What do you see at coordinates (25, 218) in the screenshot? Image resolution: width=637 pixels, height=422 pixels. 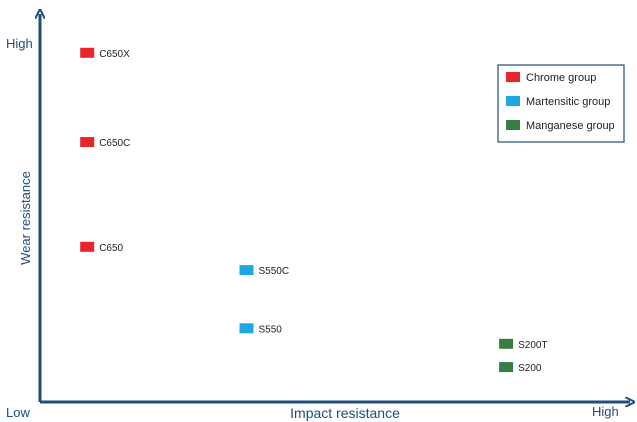 I see `y-axis-title: Wear resistance` at bounding box center [25, 218].